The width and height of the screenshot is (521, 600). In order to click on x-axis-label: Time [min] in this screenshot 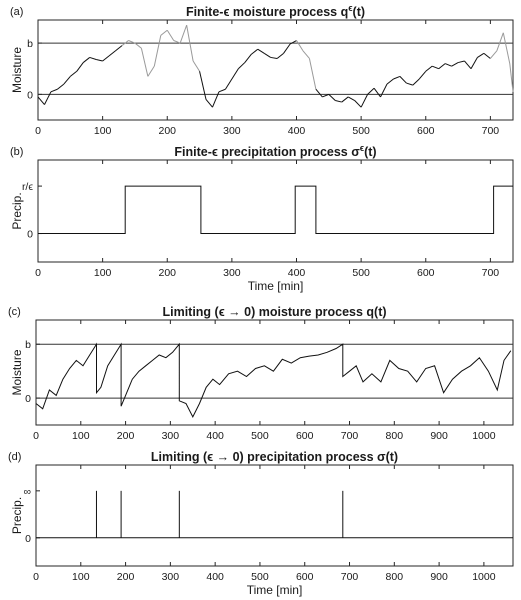, I will do `click(275, 590)`.